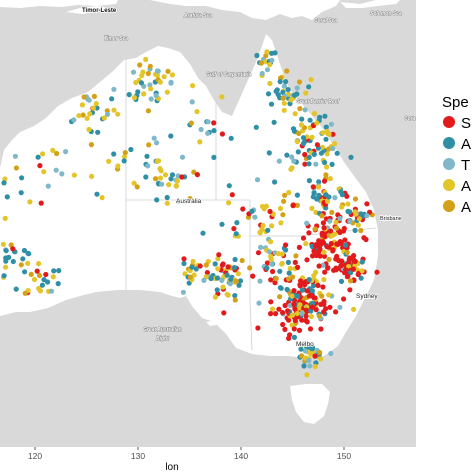 The image size is (474, 474). Describe the element at coordinates (229, 75) in the screenshot. I see `label-gulf-carpentaria: Gulf of Carpentaria` at that location.